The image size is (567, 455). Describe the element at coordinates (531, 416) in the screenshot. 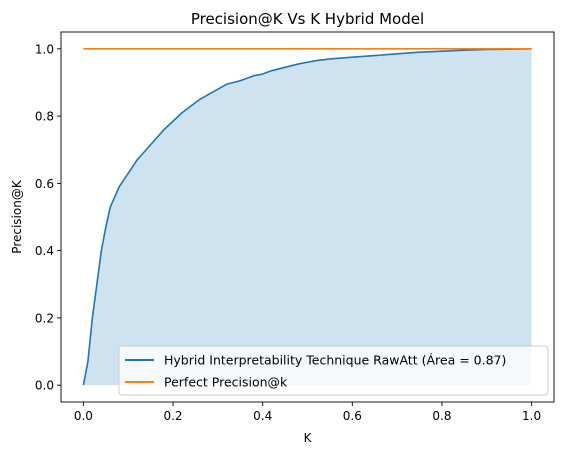

I see `x-tick-label: 1.0` at that location.